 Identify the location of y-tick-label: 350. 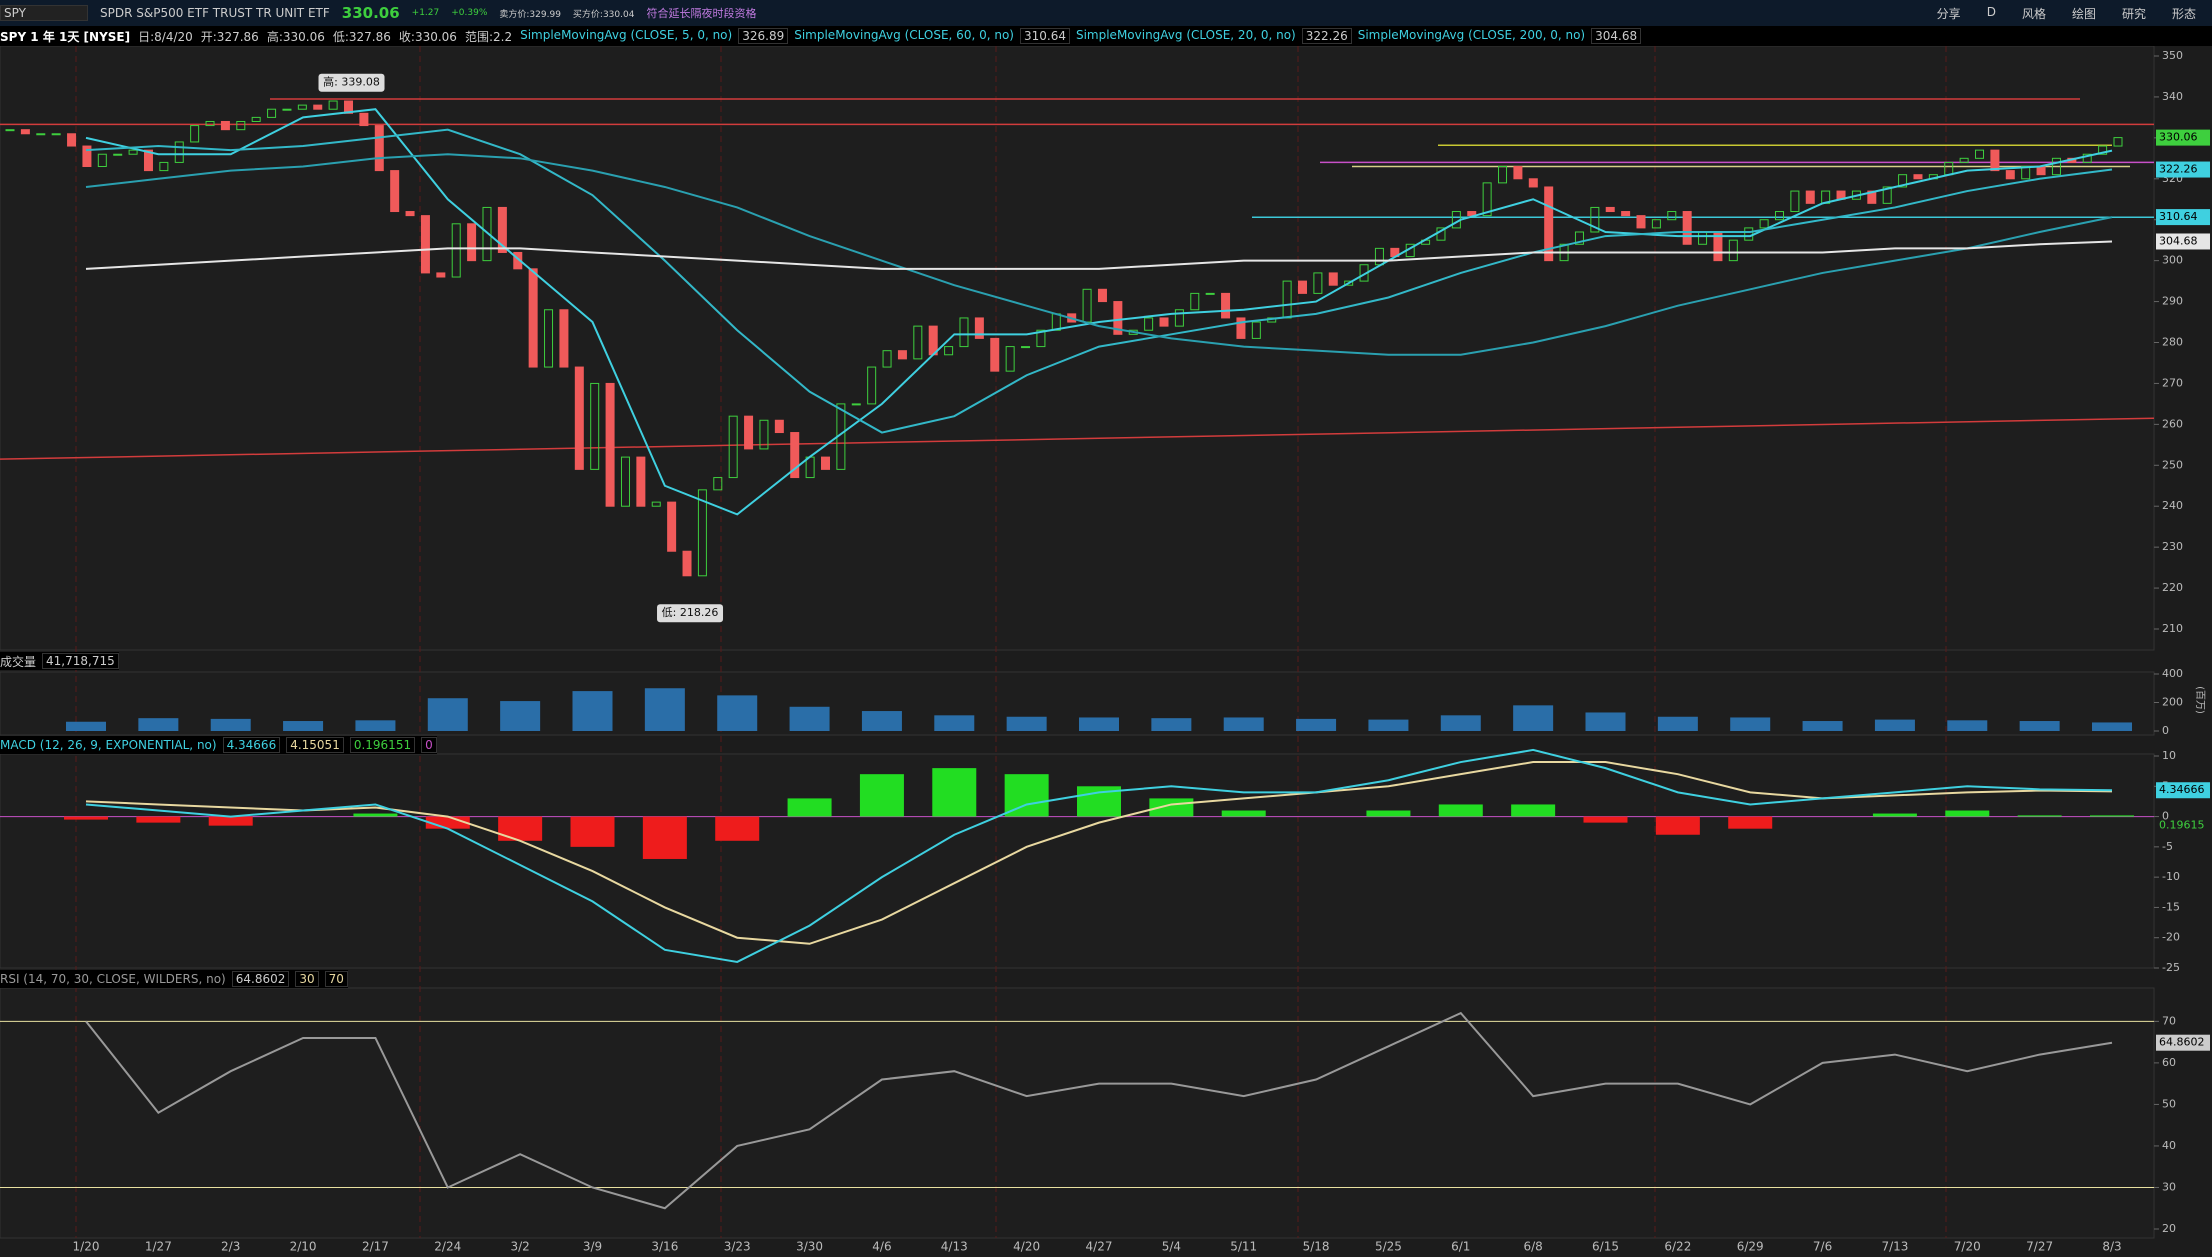
(2172, 55).